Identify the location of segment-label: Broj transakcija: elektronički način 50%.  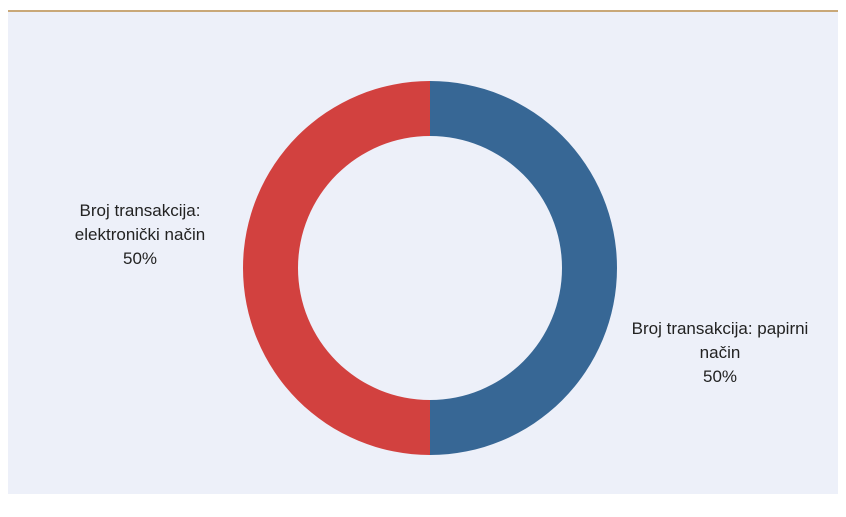
(140, 235).